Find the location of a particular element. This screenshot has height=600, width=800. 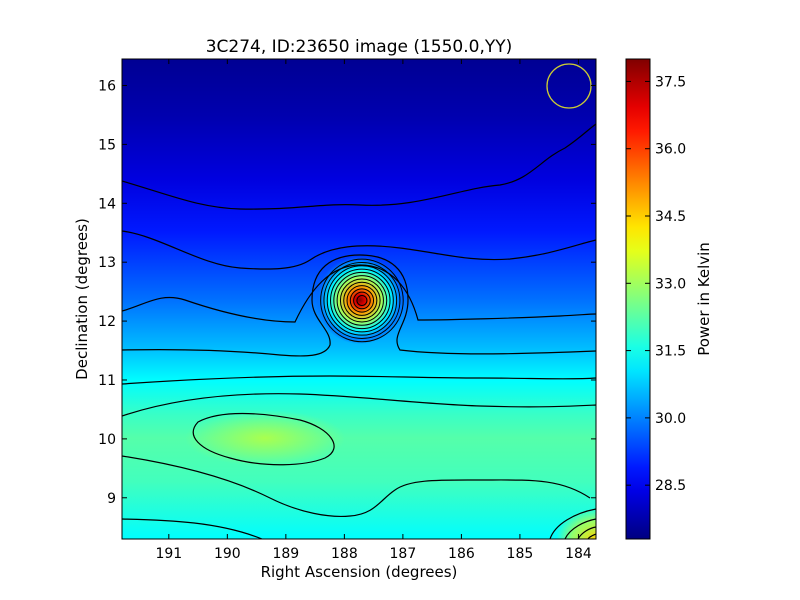

colorbar-tick-label: 28.5 is located at coordinates (670, 486).